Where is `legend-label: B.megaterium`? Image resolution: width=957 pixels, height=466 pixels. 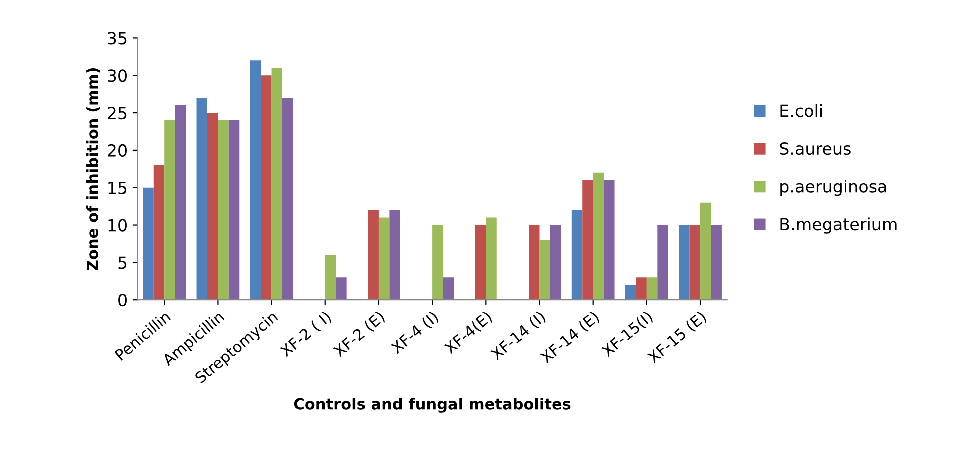 legend-label: B.megaterium is located at coordinates (838, 226).